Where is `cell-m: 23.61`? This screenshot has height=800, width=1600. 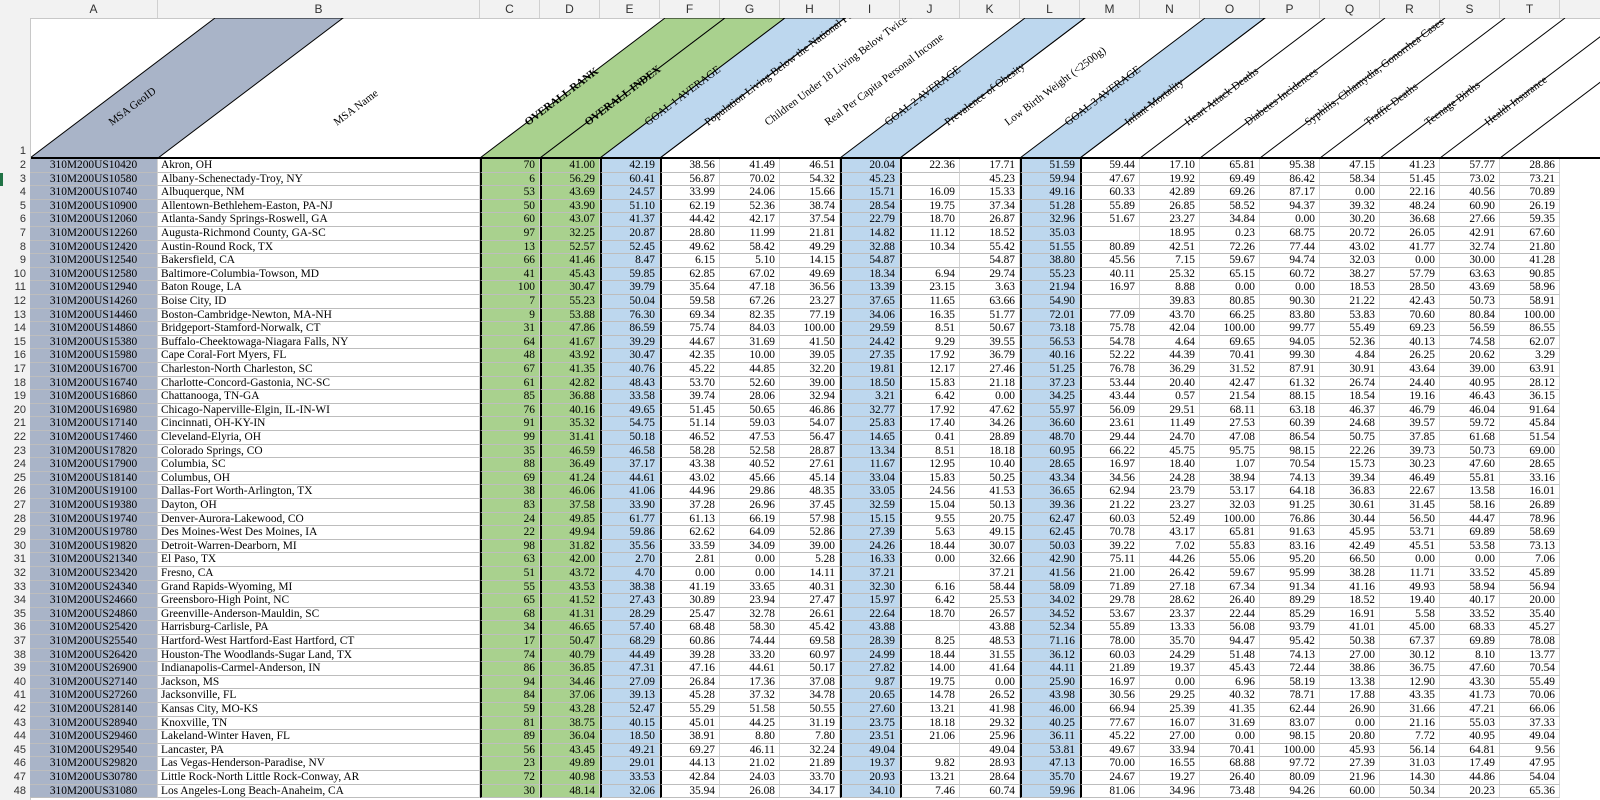 cell-m: 23.61 is located at coordinates (1110, 424).